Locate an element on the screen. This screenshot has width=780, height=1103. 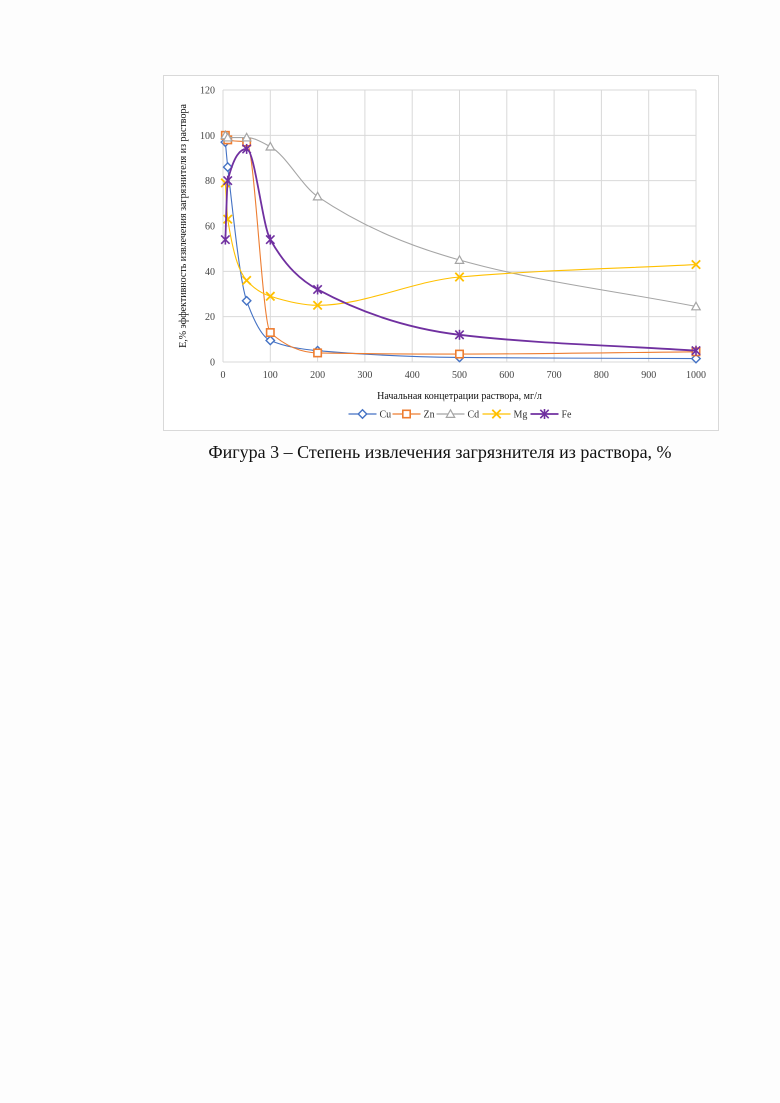
series-mg is located at coordinates (460, 244).